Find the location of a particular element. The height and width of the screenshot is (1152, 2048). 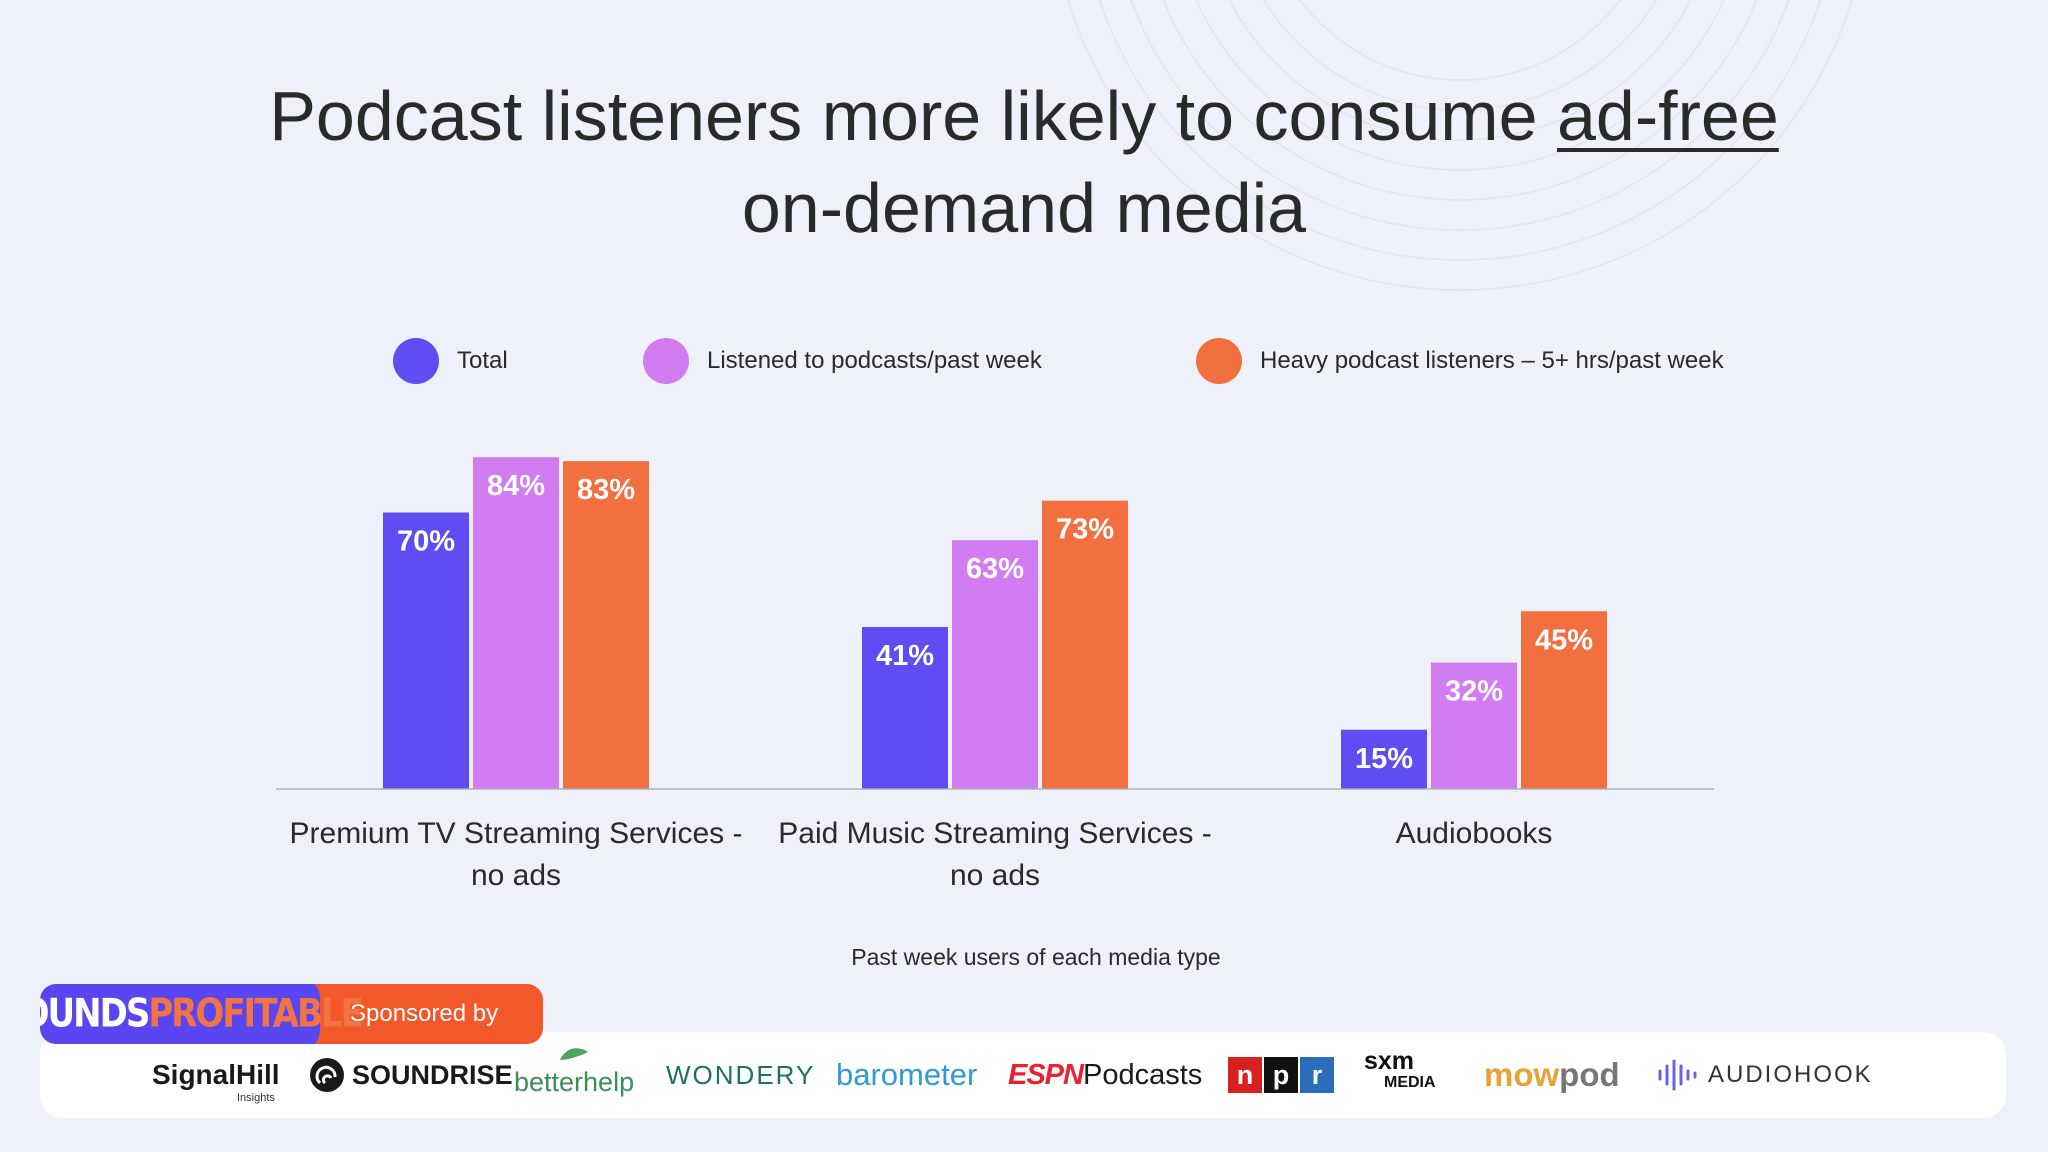

data-label: 73% is located at coordinates (1085, 530).